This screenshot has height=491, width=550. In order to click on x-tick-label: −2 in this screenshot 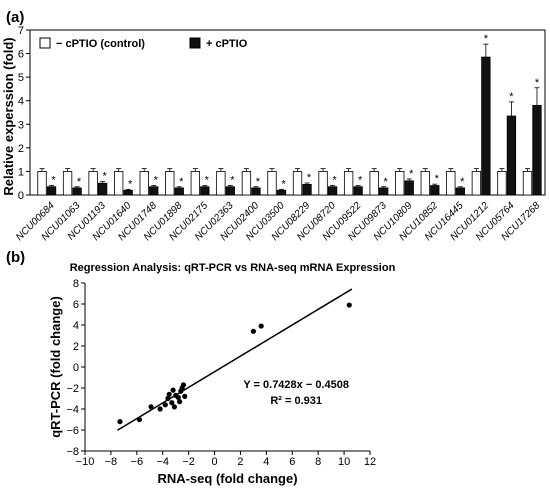, I will do `click(188, 462)`.